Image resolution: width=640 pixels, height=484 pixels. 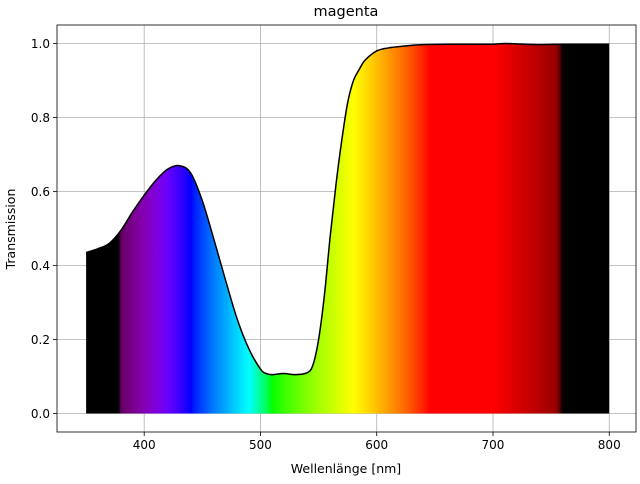 What do you see at coordinates (493, 445) in the screenshot?
I see `x-tick-label: 700` at bounding box center [493, 445].